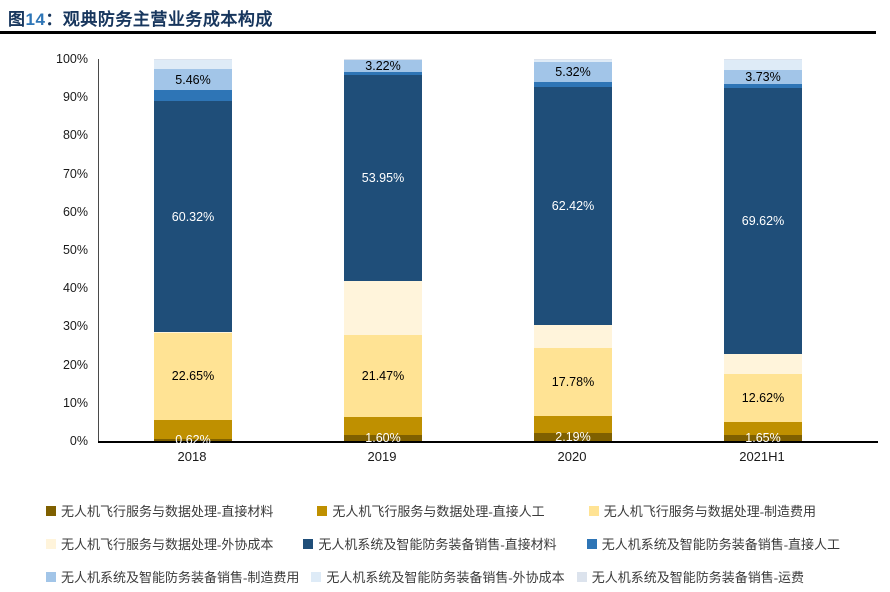 This screenshot has width=890, height=592. What do you see at coordinates (382, 456) in the screenshot?
I see `x-axis-label: 2019` at bounding box center [382, 456].